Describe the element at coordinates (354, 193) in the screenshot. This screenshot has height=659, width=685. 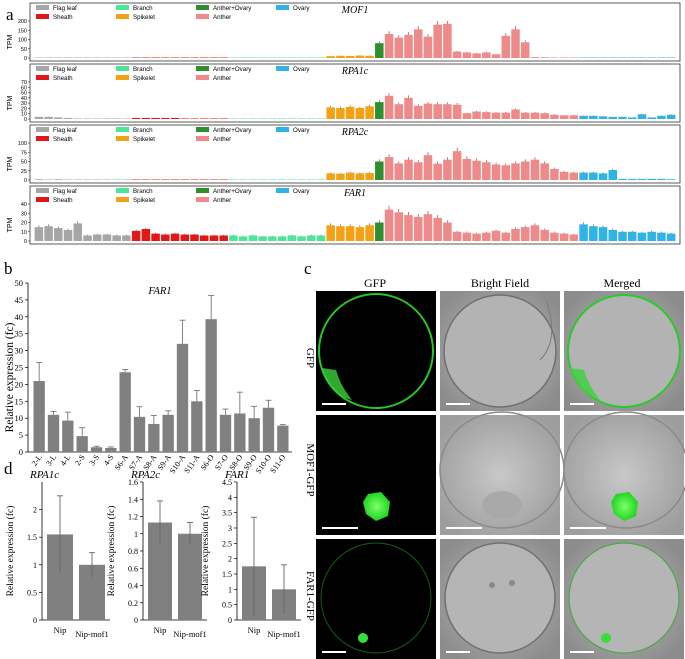
I see `track-title-3: FAR1` at that location.